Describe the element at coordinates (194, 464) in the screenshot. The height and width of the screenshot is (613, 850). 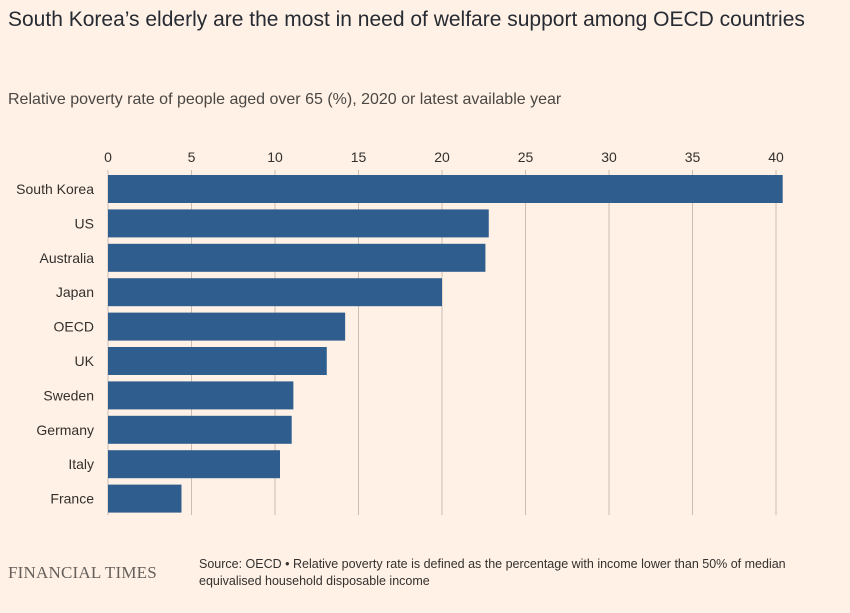
I see `bar-italy` at that location.